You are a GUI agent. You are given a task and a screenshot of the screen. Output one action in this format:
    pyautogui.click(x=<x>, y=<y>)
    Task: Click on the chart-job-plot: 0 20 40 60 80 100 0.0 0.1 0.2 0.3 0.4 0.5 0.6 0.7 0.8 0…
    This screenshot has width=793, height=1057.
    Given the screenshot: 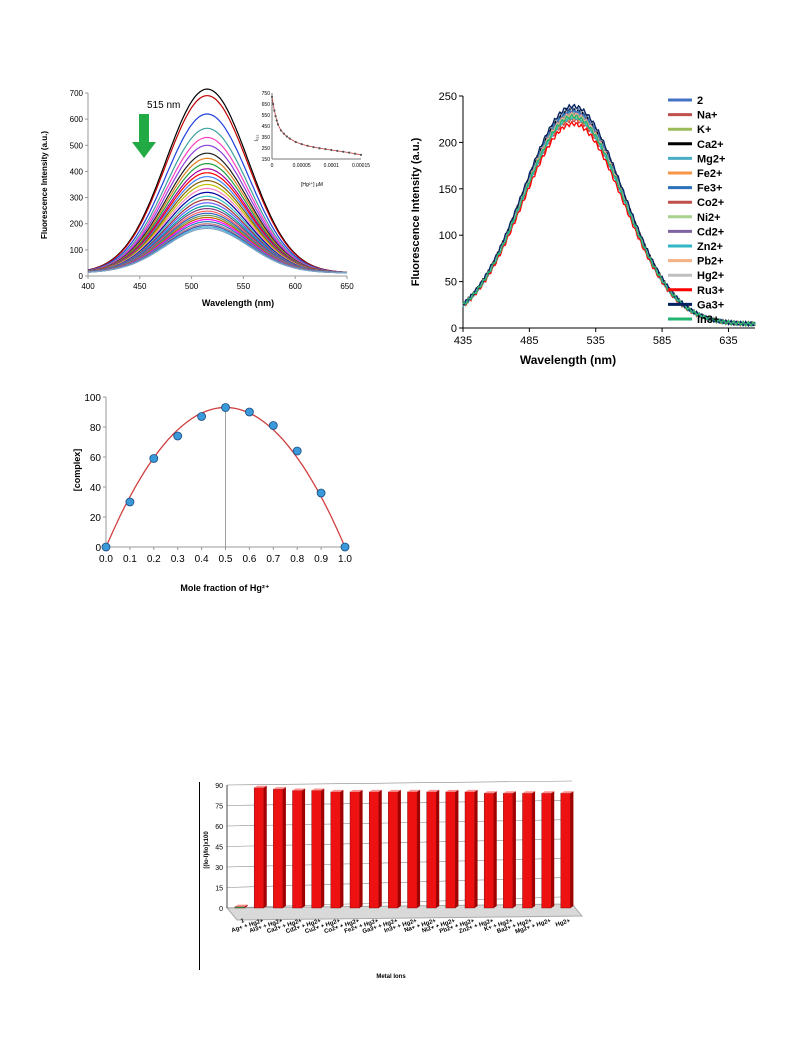 What is the action you would take?
    pyautogui.click(x=212, y=493)
    